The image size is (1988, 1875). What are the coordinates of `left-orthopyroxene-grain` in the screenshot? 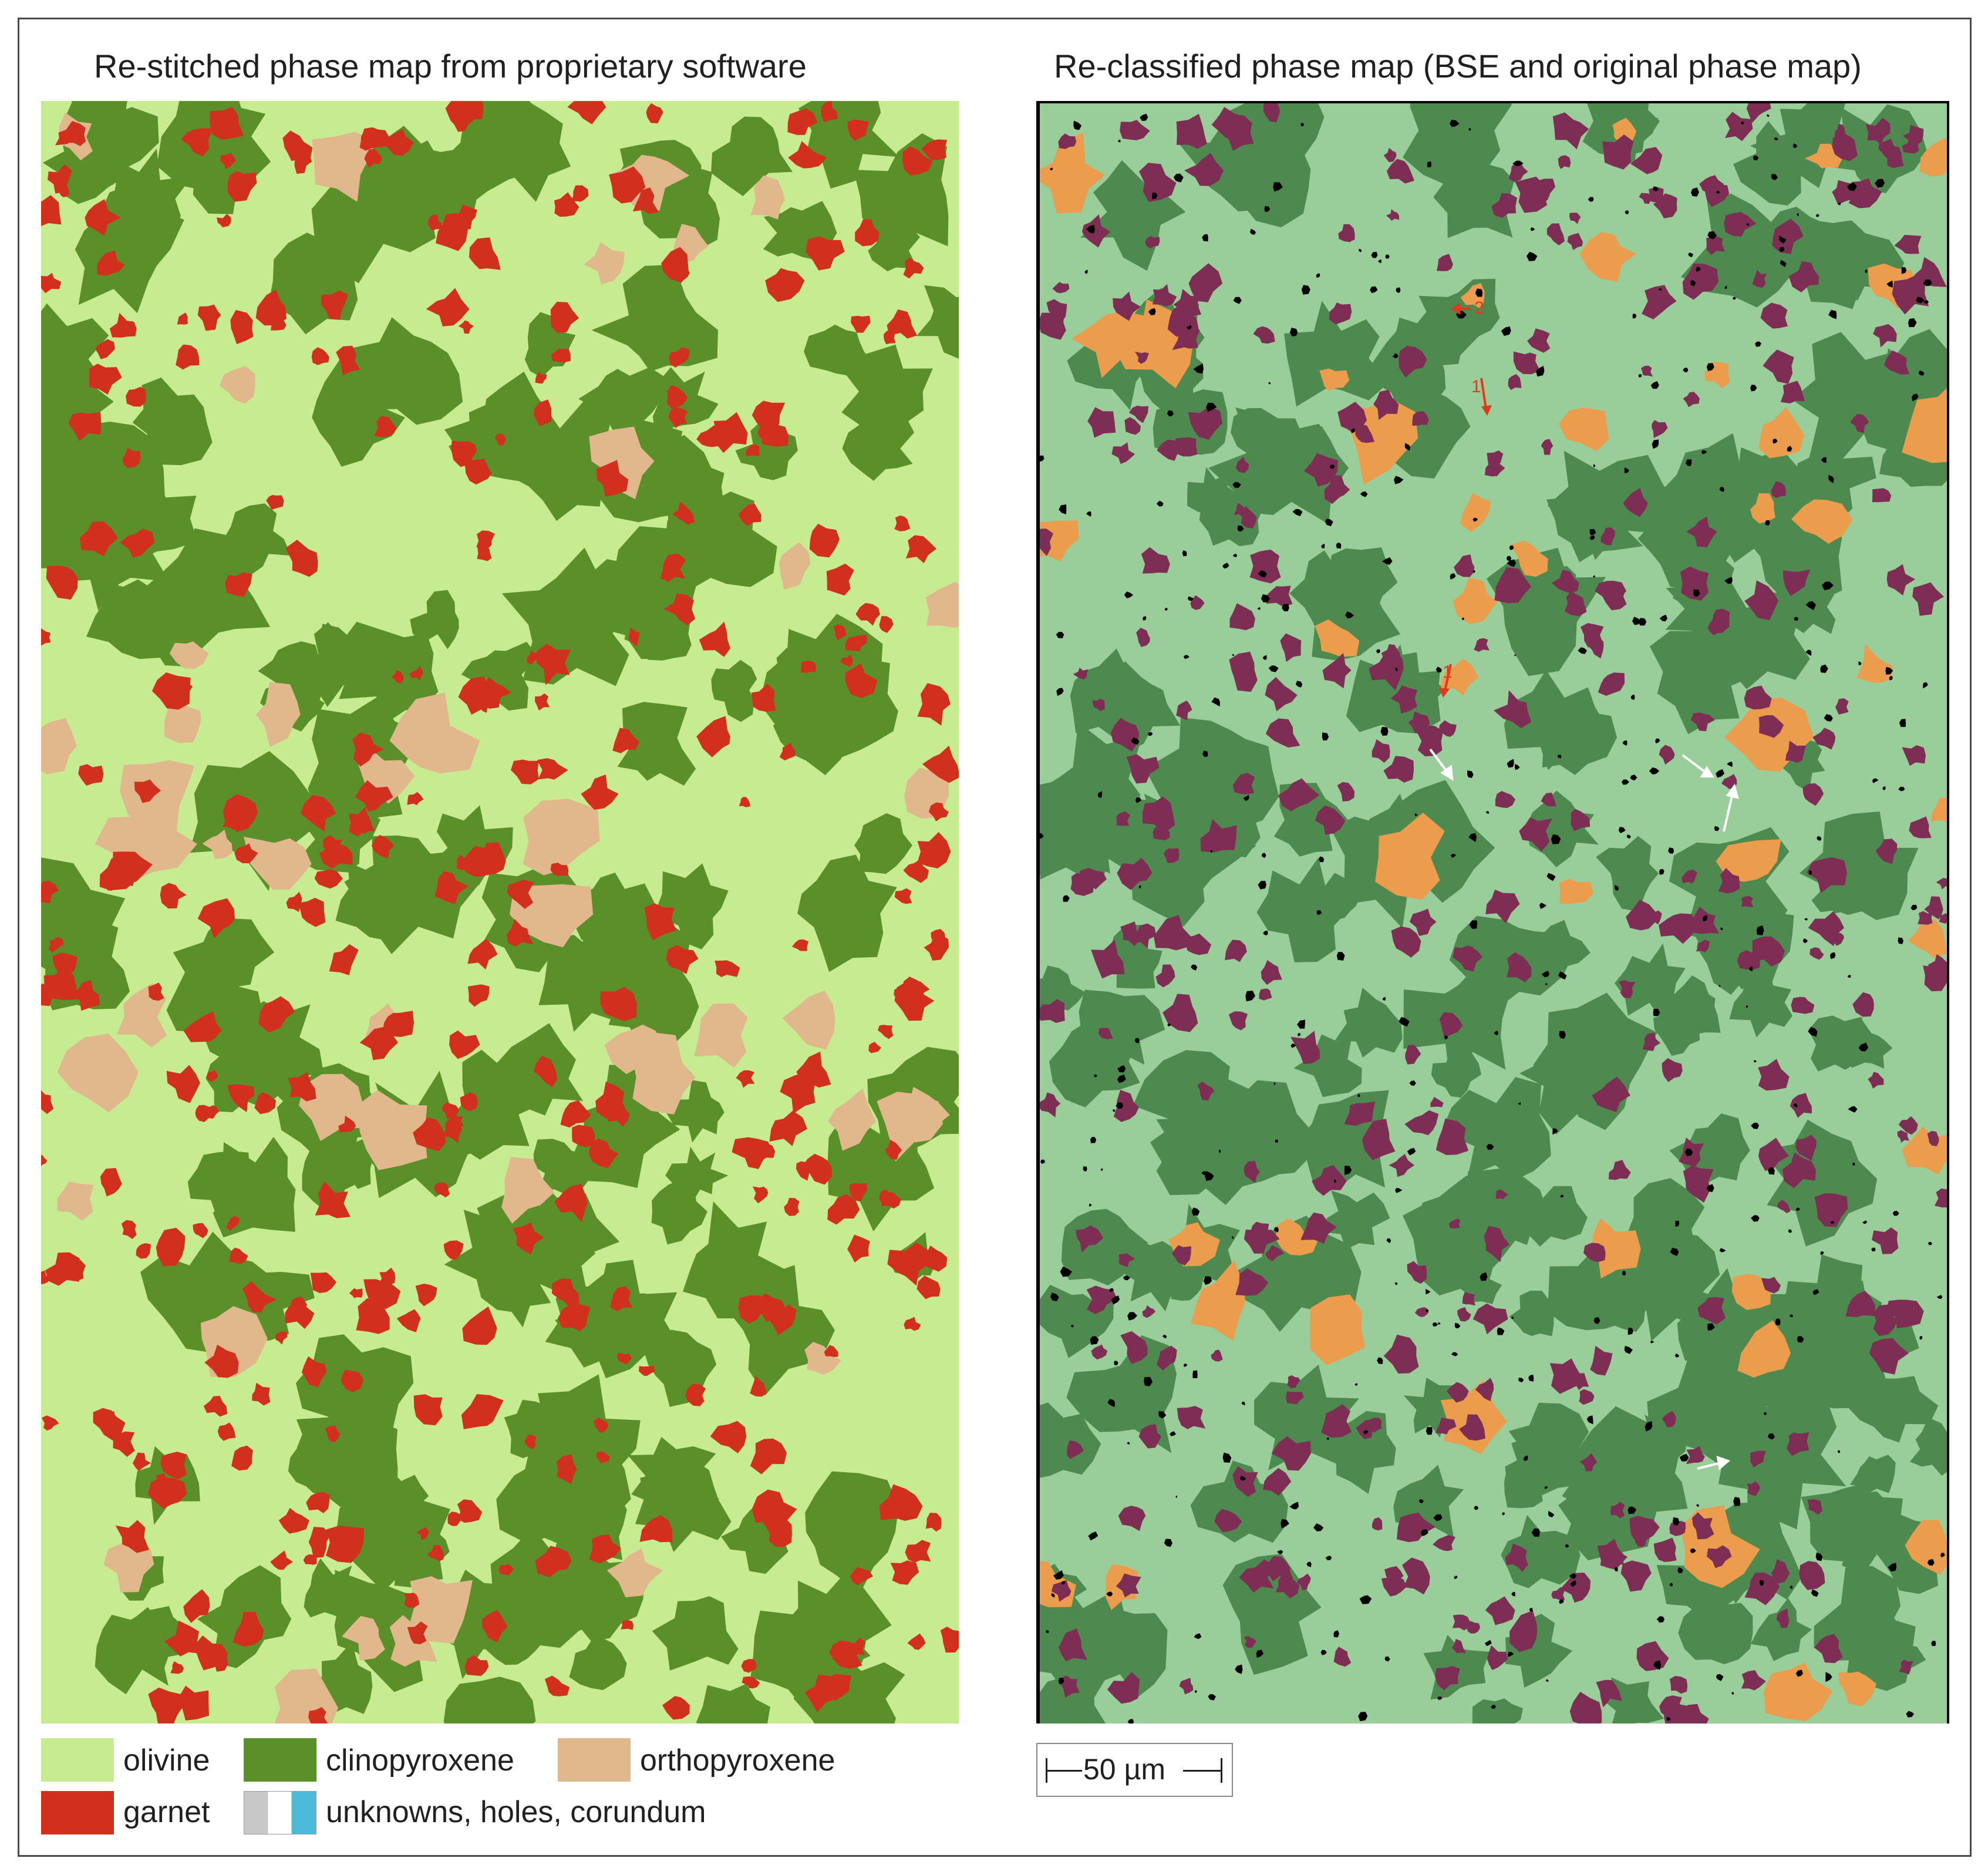 It's located at (344, 167).